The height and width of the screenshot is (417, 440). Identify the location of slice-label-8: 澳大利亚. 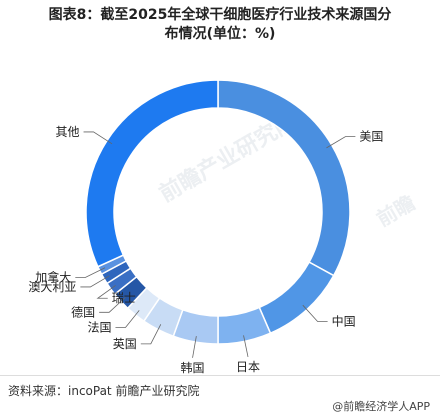
(52, 287).